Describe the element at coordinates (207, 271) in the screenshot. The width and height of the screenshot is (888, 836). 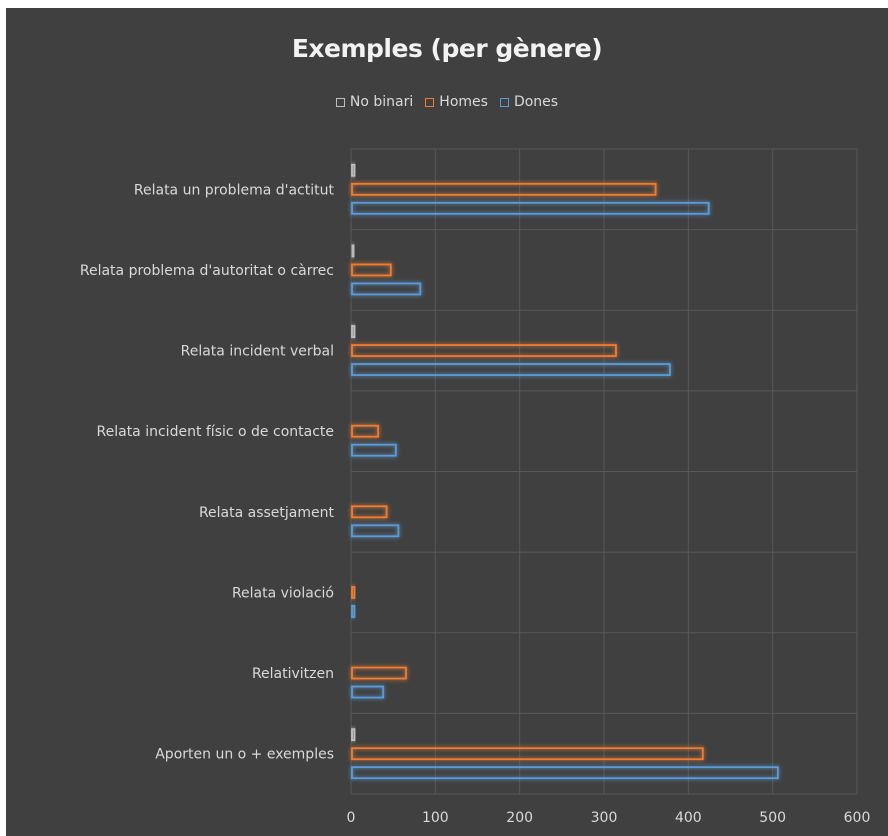
I see `category-label: Relata problema d'autoritat o càrrec` at that location.